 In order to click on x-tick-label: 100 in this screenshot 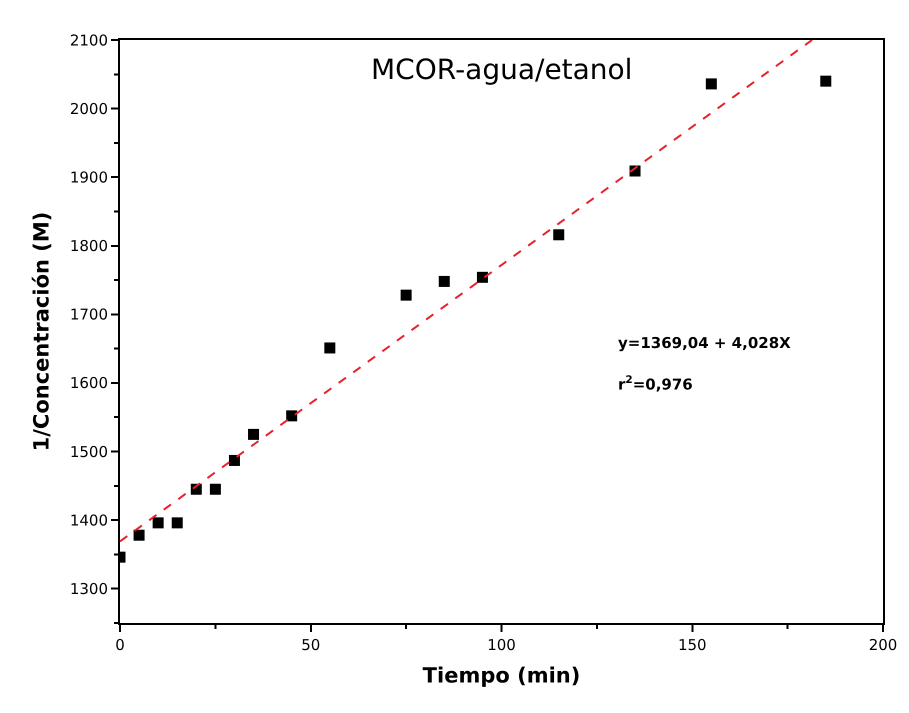, I will do `click(501, 645)`.